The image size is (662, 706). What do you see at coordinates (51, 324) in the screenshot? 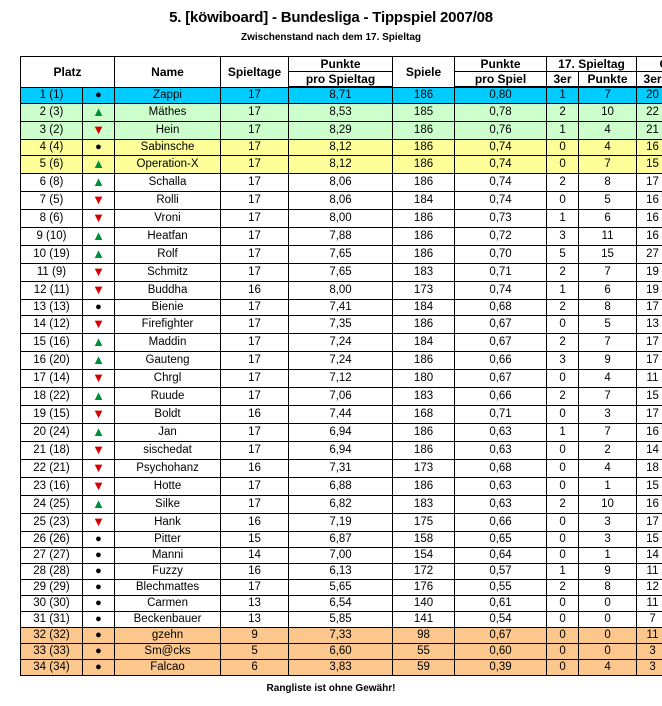
I see `cell-platz: 14 (12)` at bounding box center [51, 324].